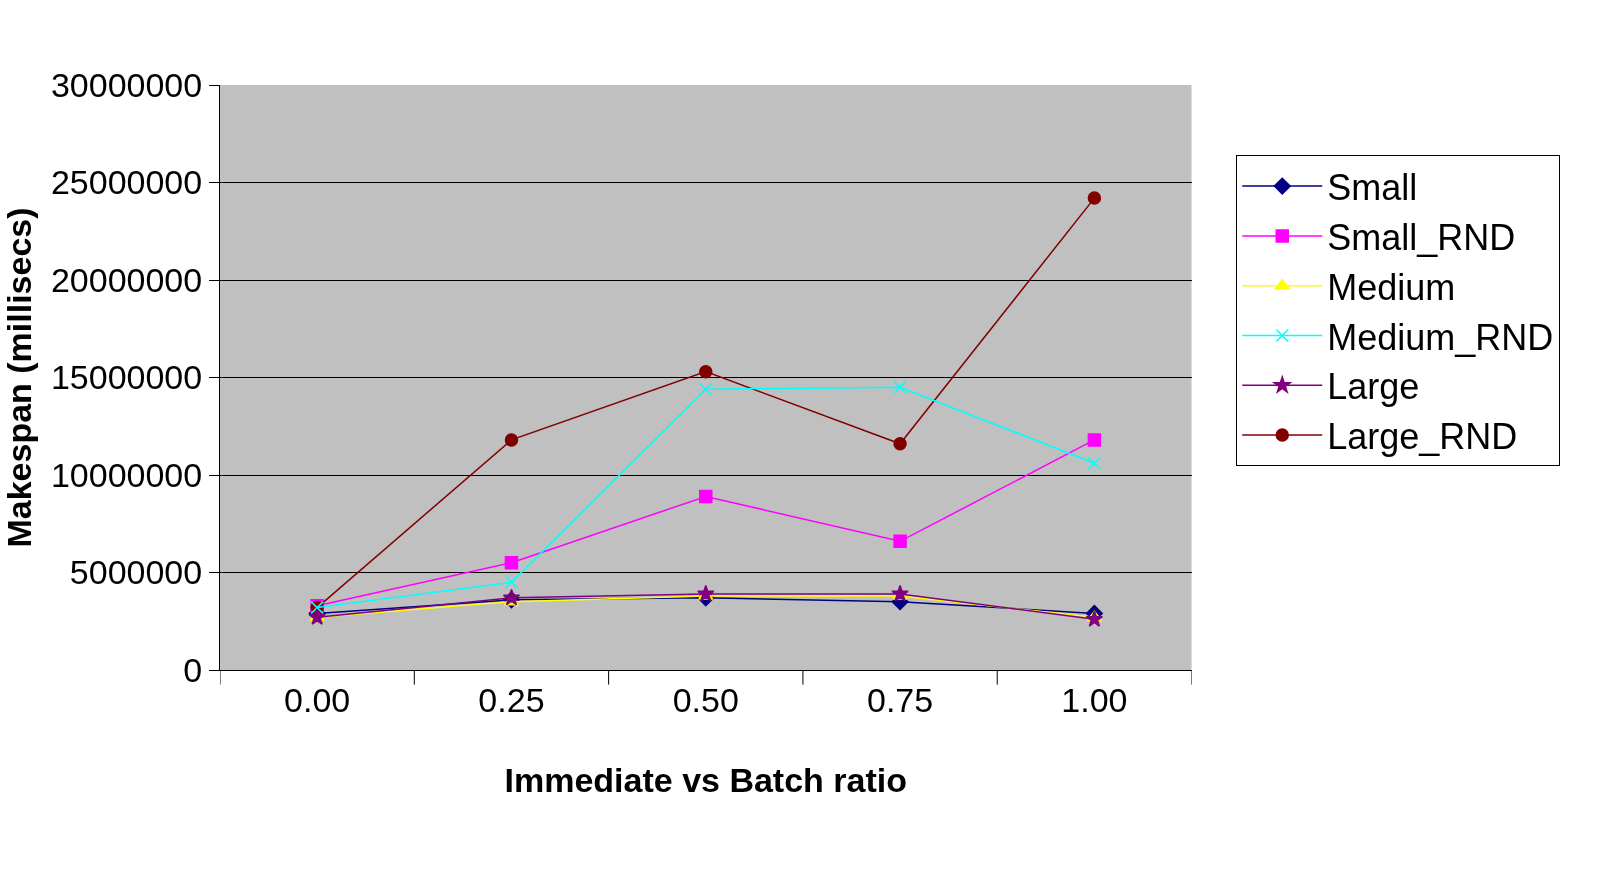  What do you see at coordinates (1372, 188) in the screenshot?
I see `legend-label: Small` at bounding box center [1372, 188].